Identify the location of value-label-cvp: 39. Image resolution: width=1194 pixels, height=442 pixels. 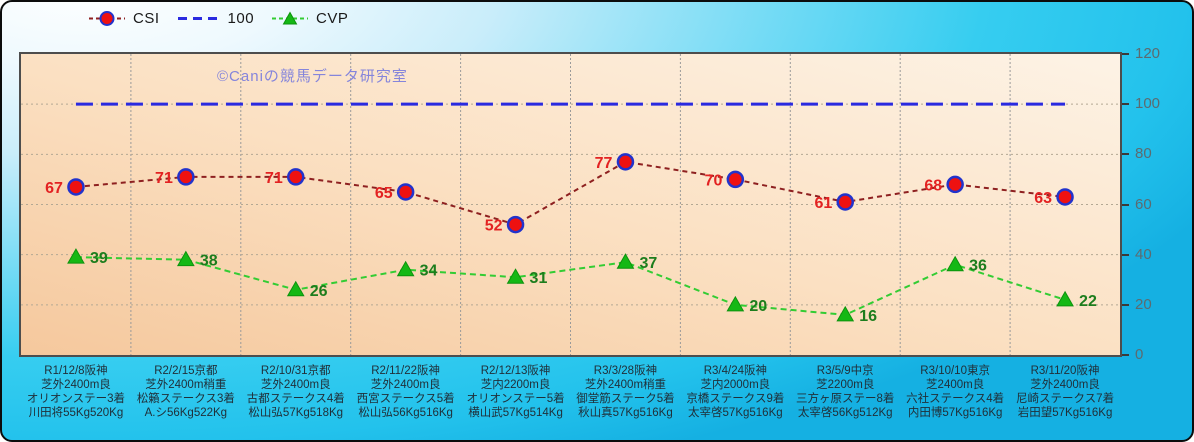
(99, 258).